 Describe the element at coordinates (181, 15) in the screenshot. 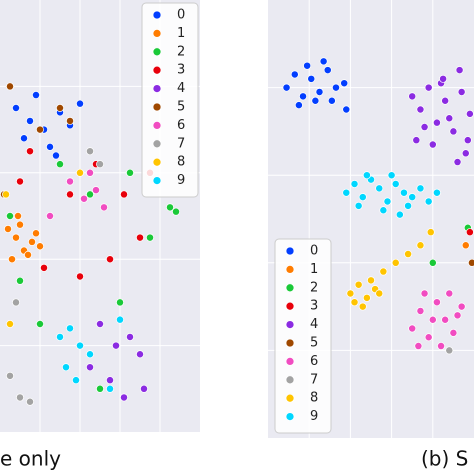

I see `legend-label: 0` at that location.